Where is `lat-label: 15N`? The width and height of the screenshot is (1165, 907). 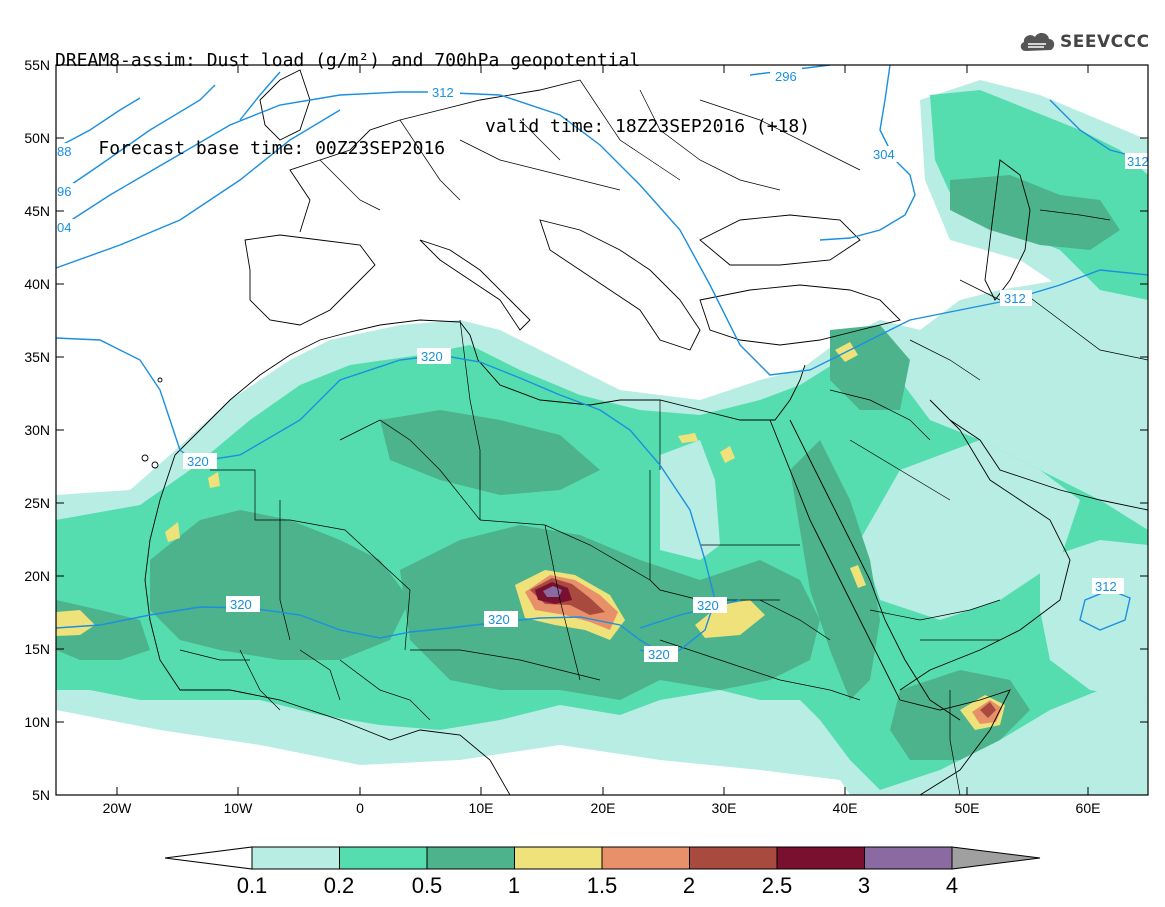 lat-label: 15N is located at coordinates (37, 649).